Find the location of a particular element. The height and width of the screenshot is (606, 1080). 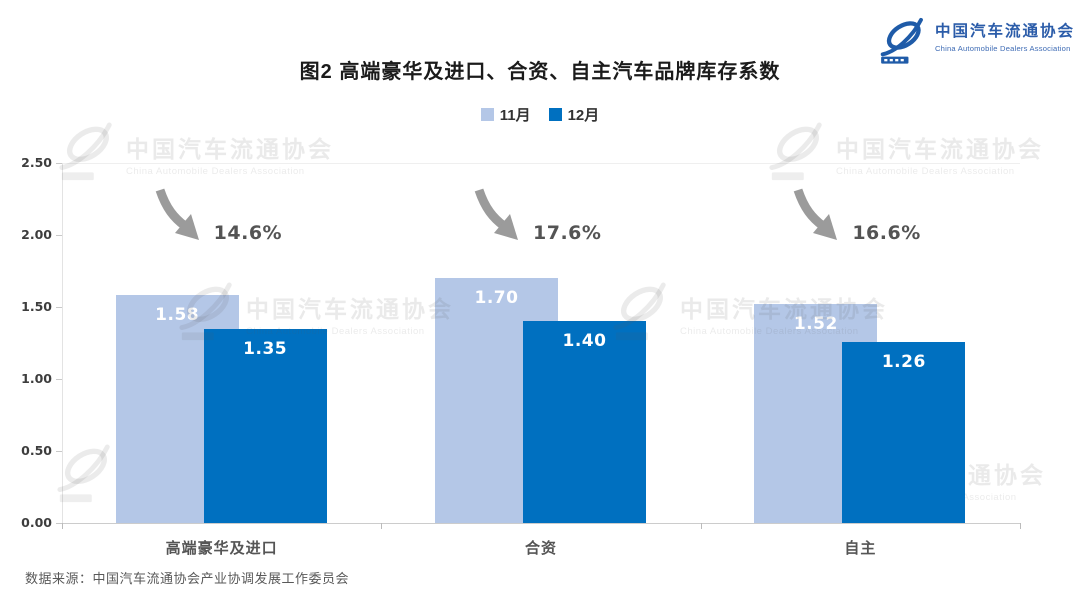

y-tick-label: 1.50 is located at coordinates (36, 306).